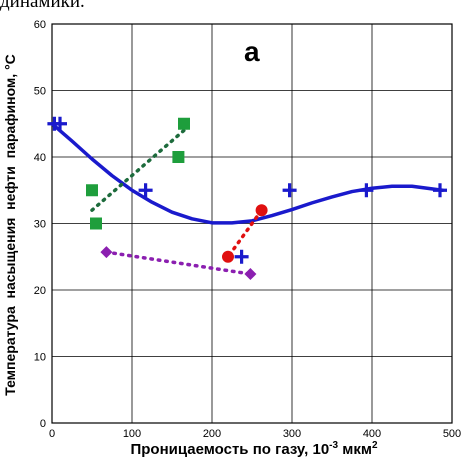 Image resolution: width=461 pixels, height=464 pixels. What do you see at coordinates (43, 424) in the screenshot?
I see `y-tick-label: 0` at bounding box center [43, 424].